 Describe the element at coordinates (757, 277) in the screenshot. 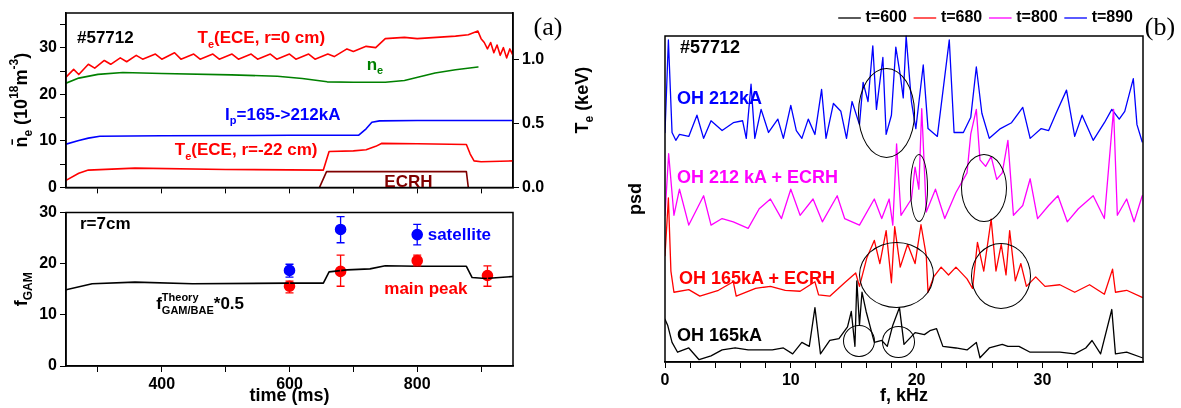

I see `annotation: OH 165kA + ECRH` at that location.